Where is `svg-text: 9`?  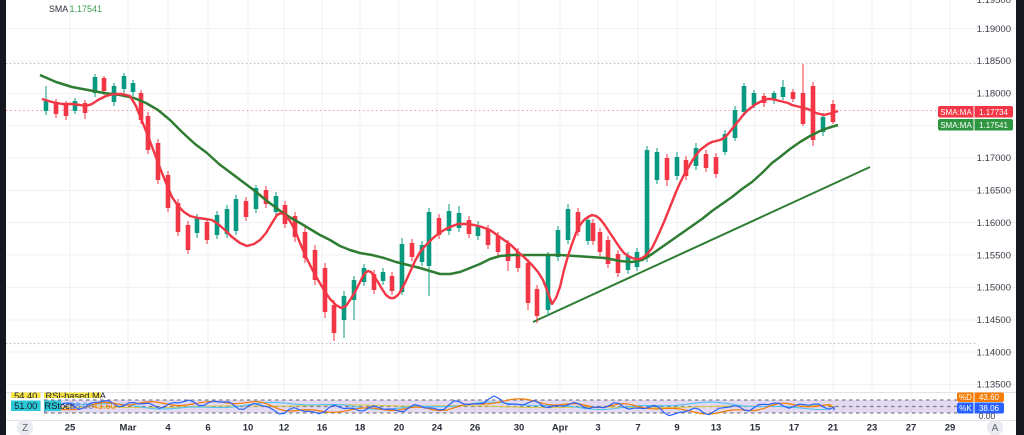
svg-text: 9 is located at coordinates (676, 428).